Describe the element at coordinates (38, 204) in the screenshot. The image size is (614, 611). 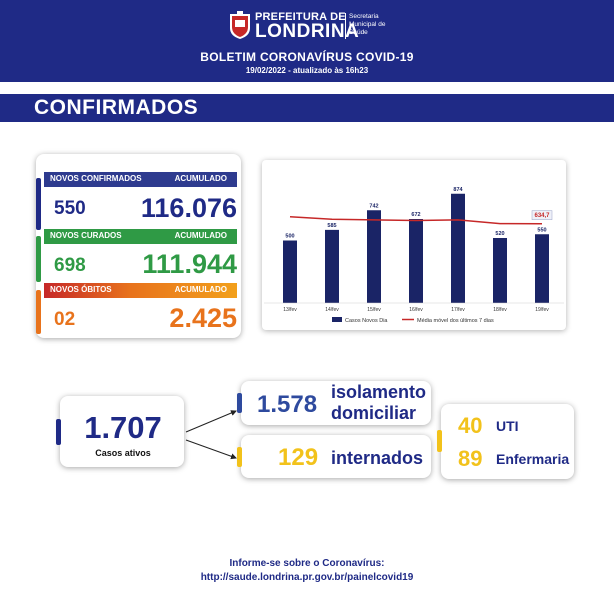
I see `confirmed-accent-bar` at that location.